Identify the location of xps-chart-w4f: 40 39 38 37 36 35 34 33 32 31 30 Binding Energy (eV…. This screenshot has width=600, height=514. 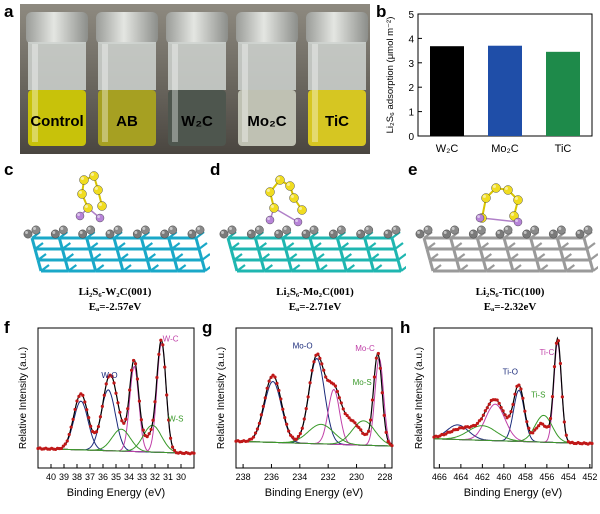
(107, 413).